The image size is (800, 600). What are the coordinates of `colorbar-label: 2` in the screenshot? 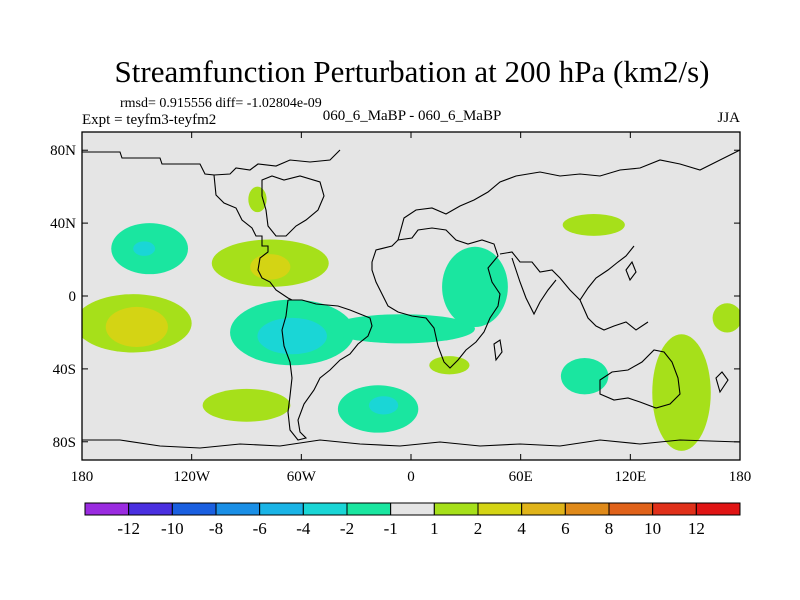 It's located at (478, 528).